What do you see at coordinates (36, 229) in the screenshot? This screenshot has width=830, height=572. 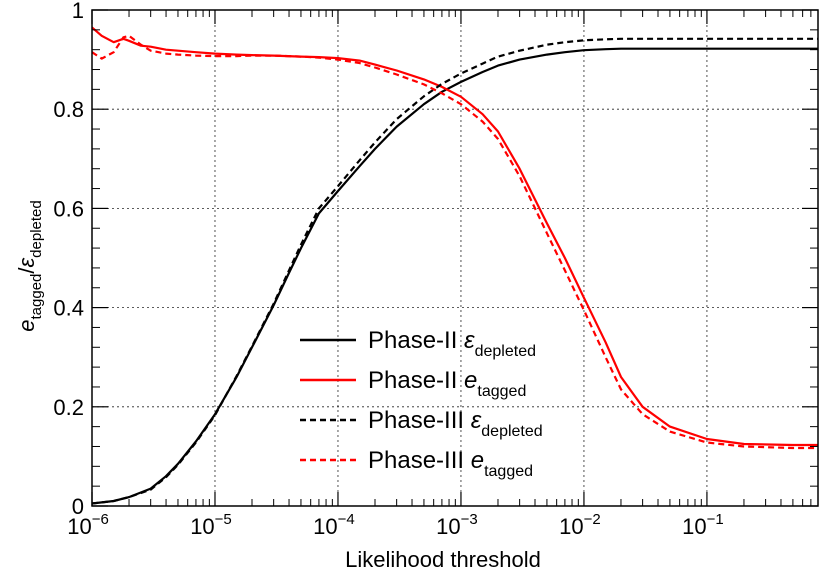 I see `y-axis-eps-sub: depleted` at bounding box center [36, 229].